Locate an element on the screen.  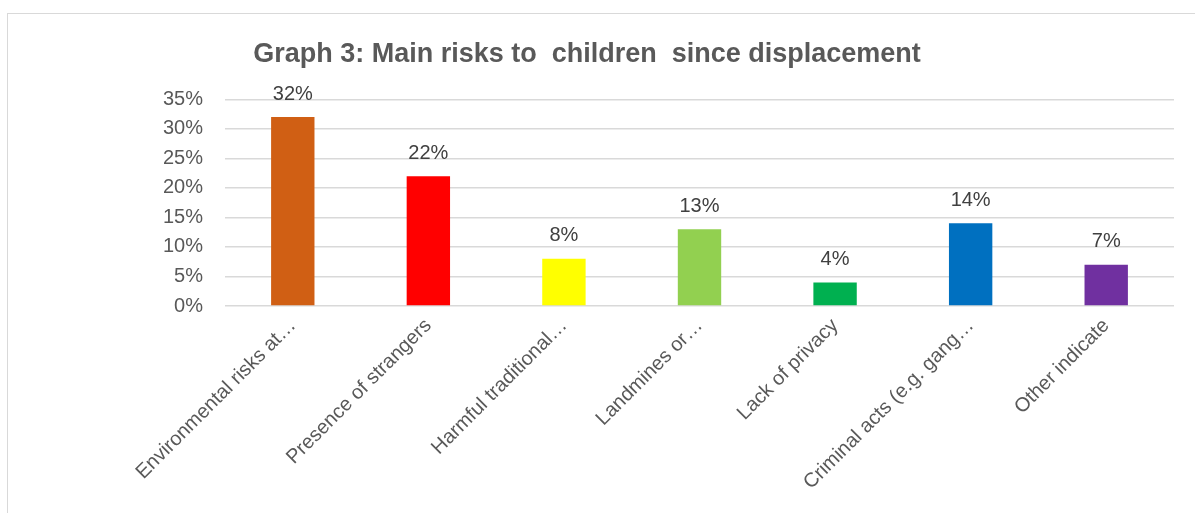
y-tick-label: 5% is located at coordinates (189, 275).